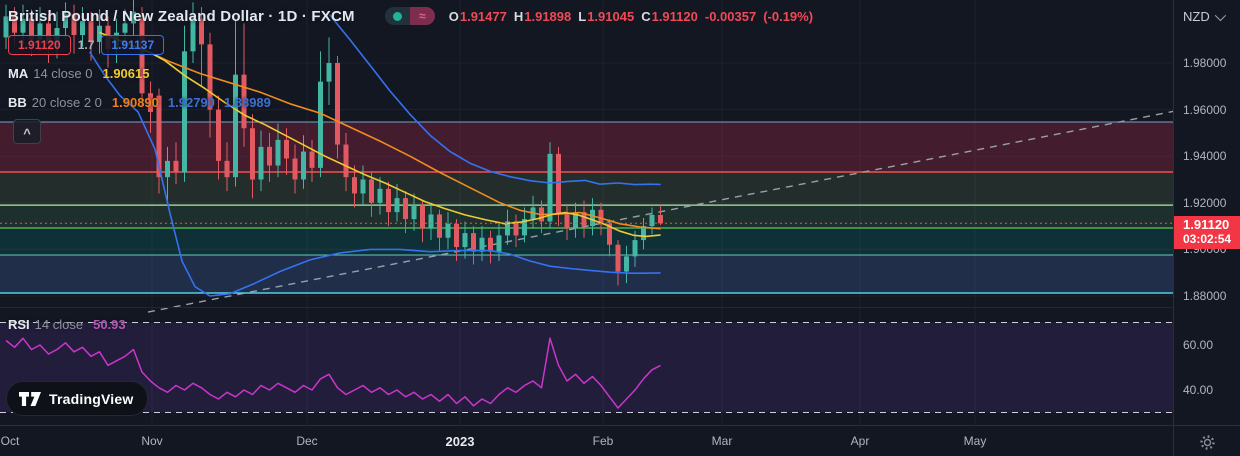  What do you see at coordinates (620, 307) in the screenshot?
I see `pane-separator` at bounding box center [620, 307].